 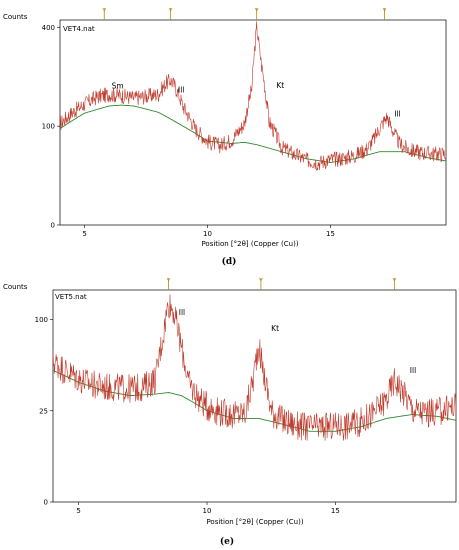 What do you see at coordinates (297, 341) in the screenshot?
I see `peak-annotations: Ill Kt Ill` at bounding box center [297, 341].